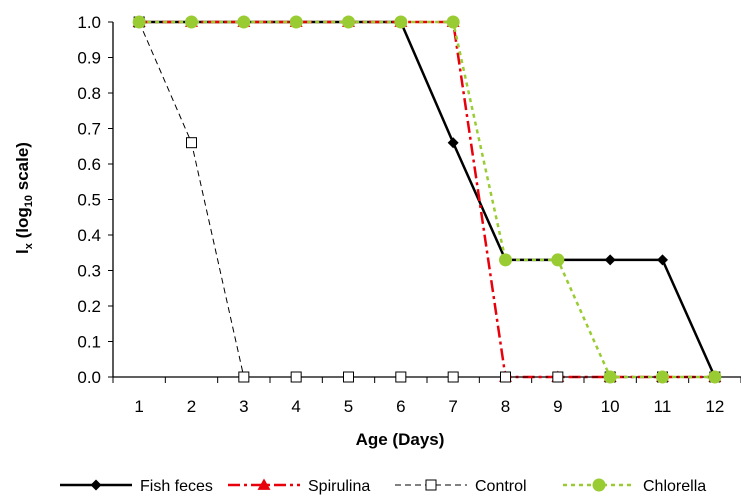 This screenshot has width=741, height=495. Describe the element at coordinates (264, 484) in the screenshot. I see `legend-marker-spirulina` at that location.